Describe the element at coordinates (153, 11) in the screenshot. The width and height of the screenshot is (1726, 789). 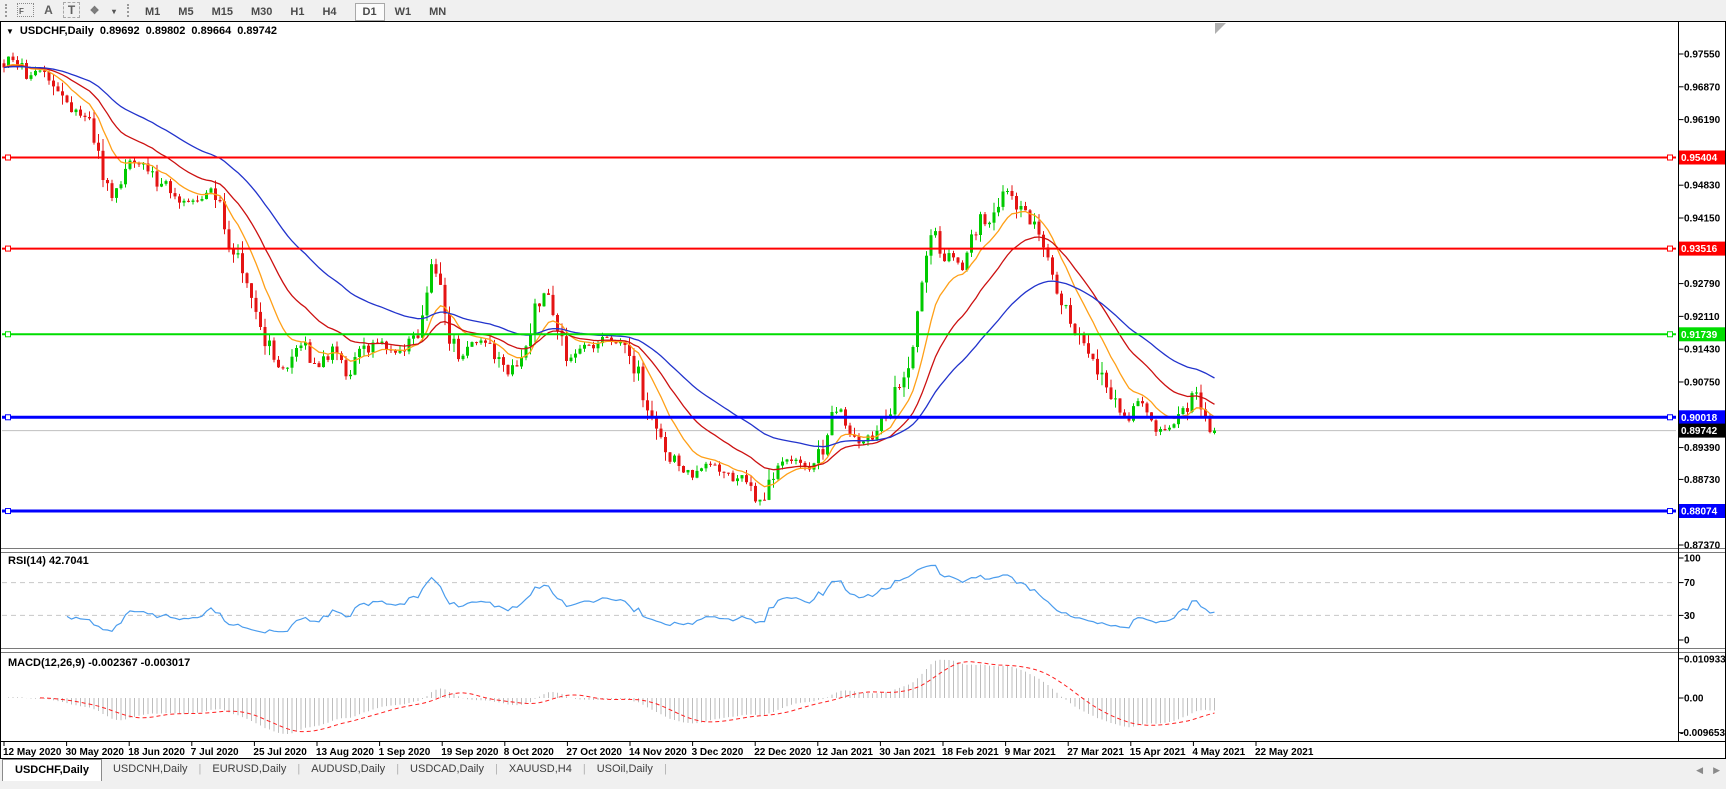
I see `timeframe-button-m1: M1` at that location.